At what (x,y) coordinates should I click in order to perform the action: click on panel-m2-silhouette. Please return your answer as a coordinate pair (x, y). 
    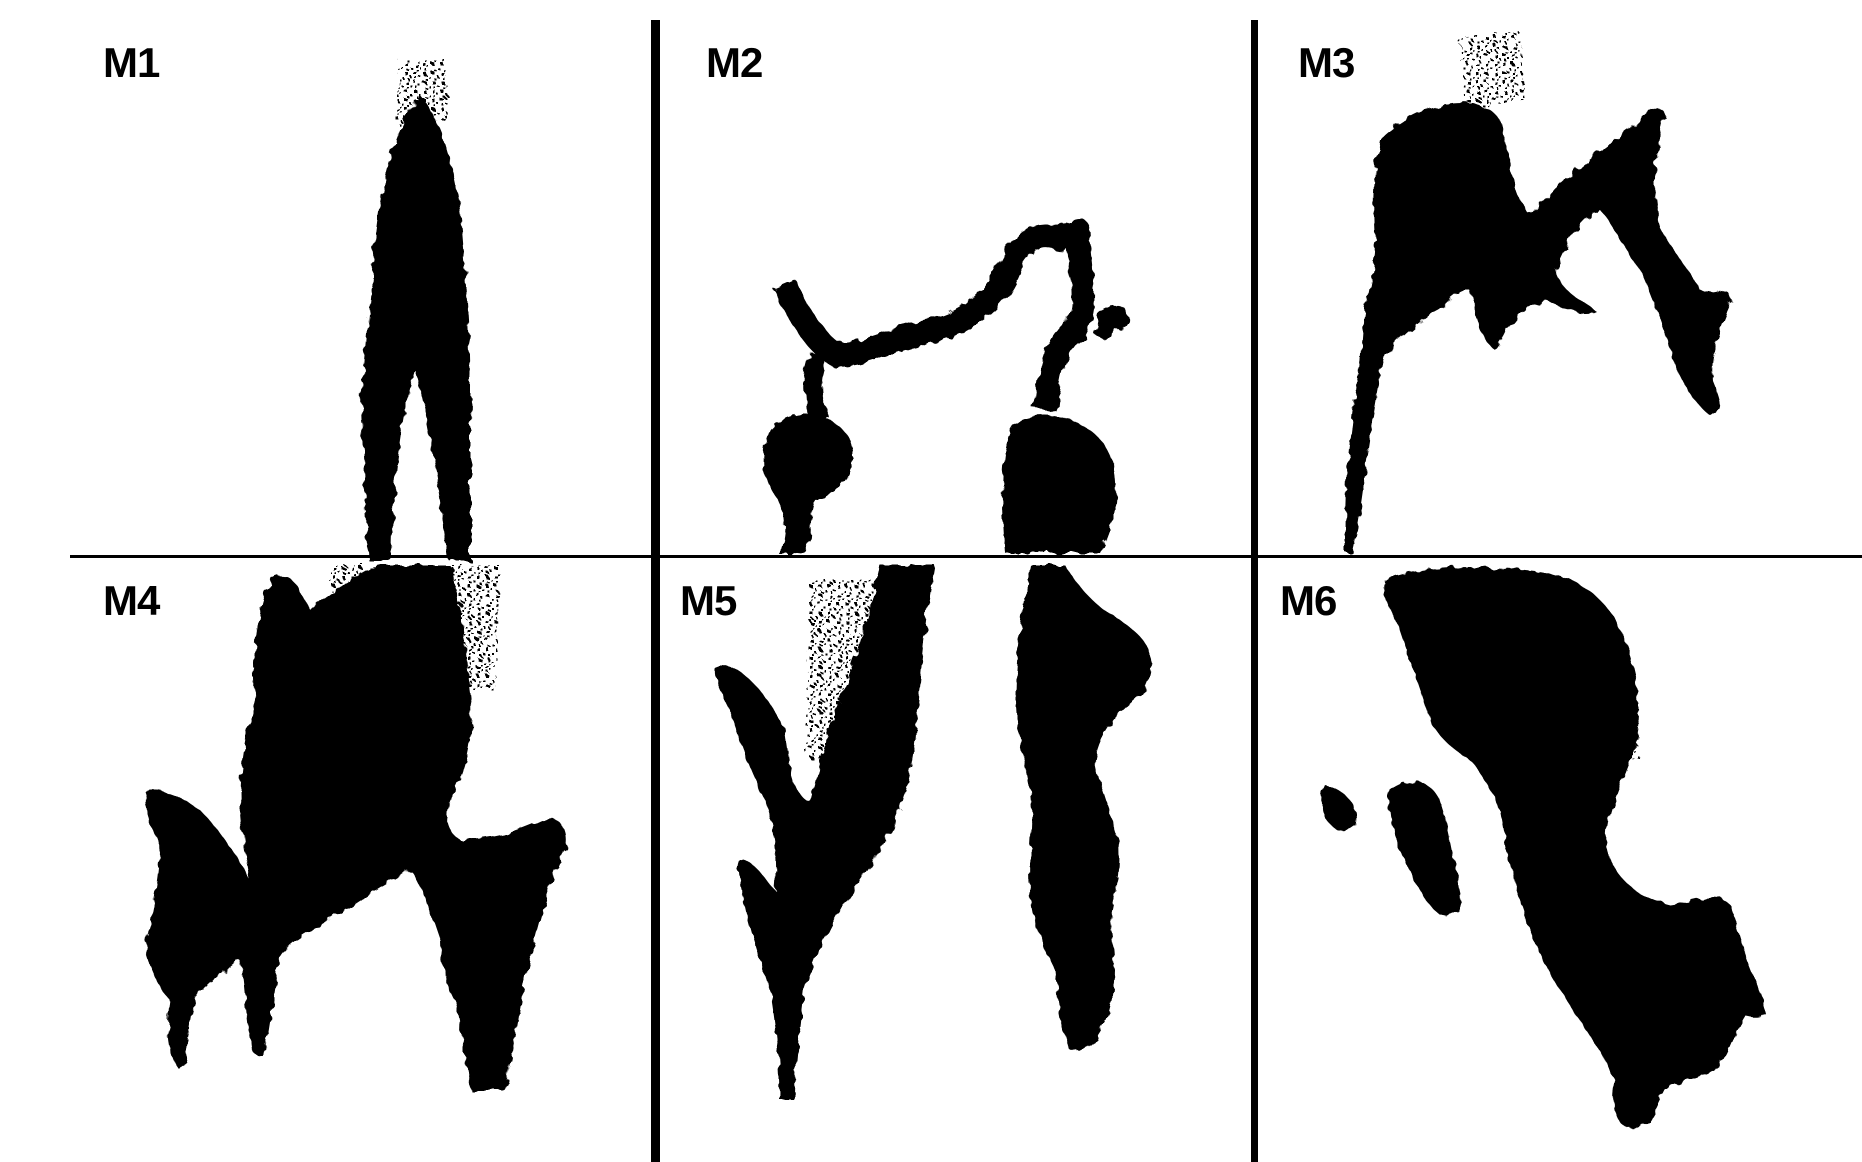
    Looking at the image, I should click on (946, 386).